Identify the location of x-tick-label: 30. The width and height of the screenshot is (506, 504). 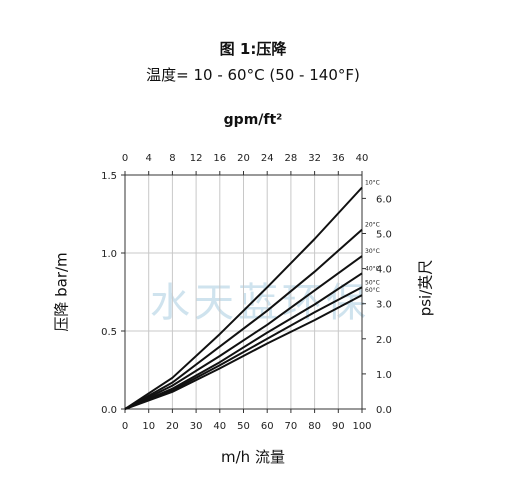
(196, 426).